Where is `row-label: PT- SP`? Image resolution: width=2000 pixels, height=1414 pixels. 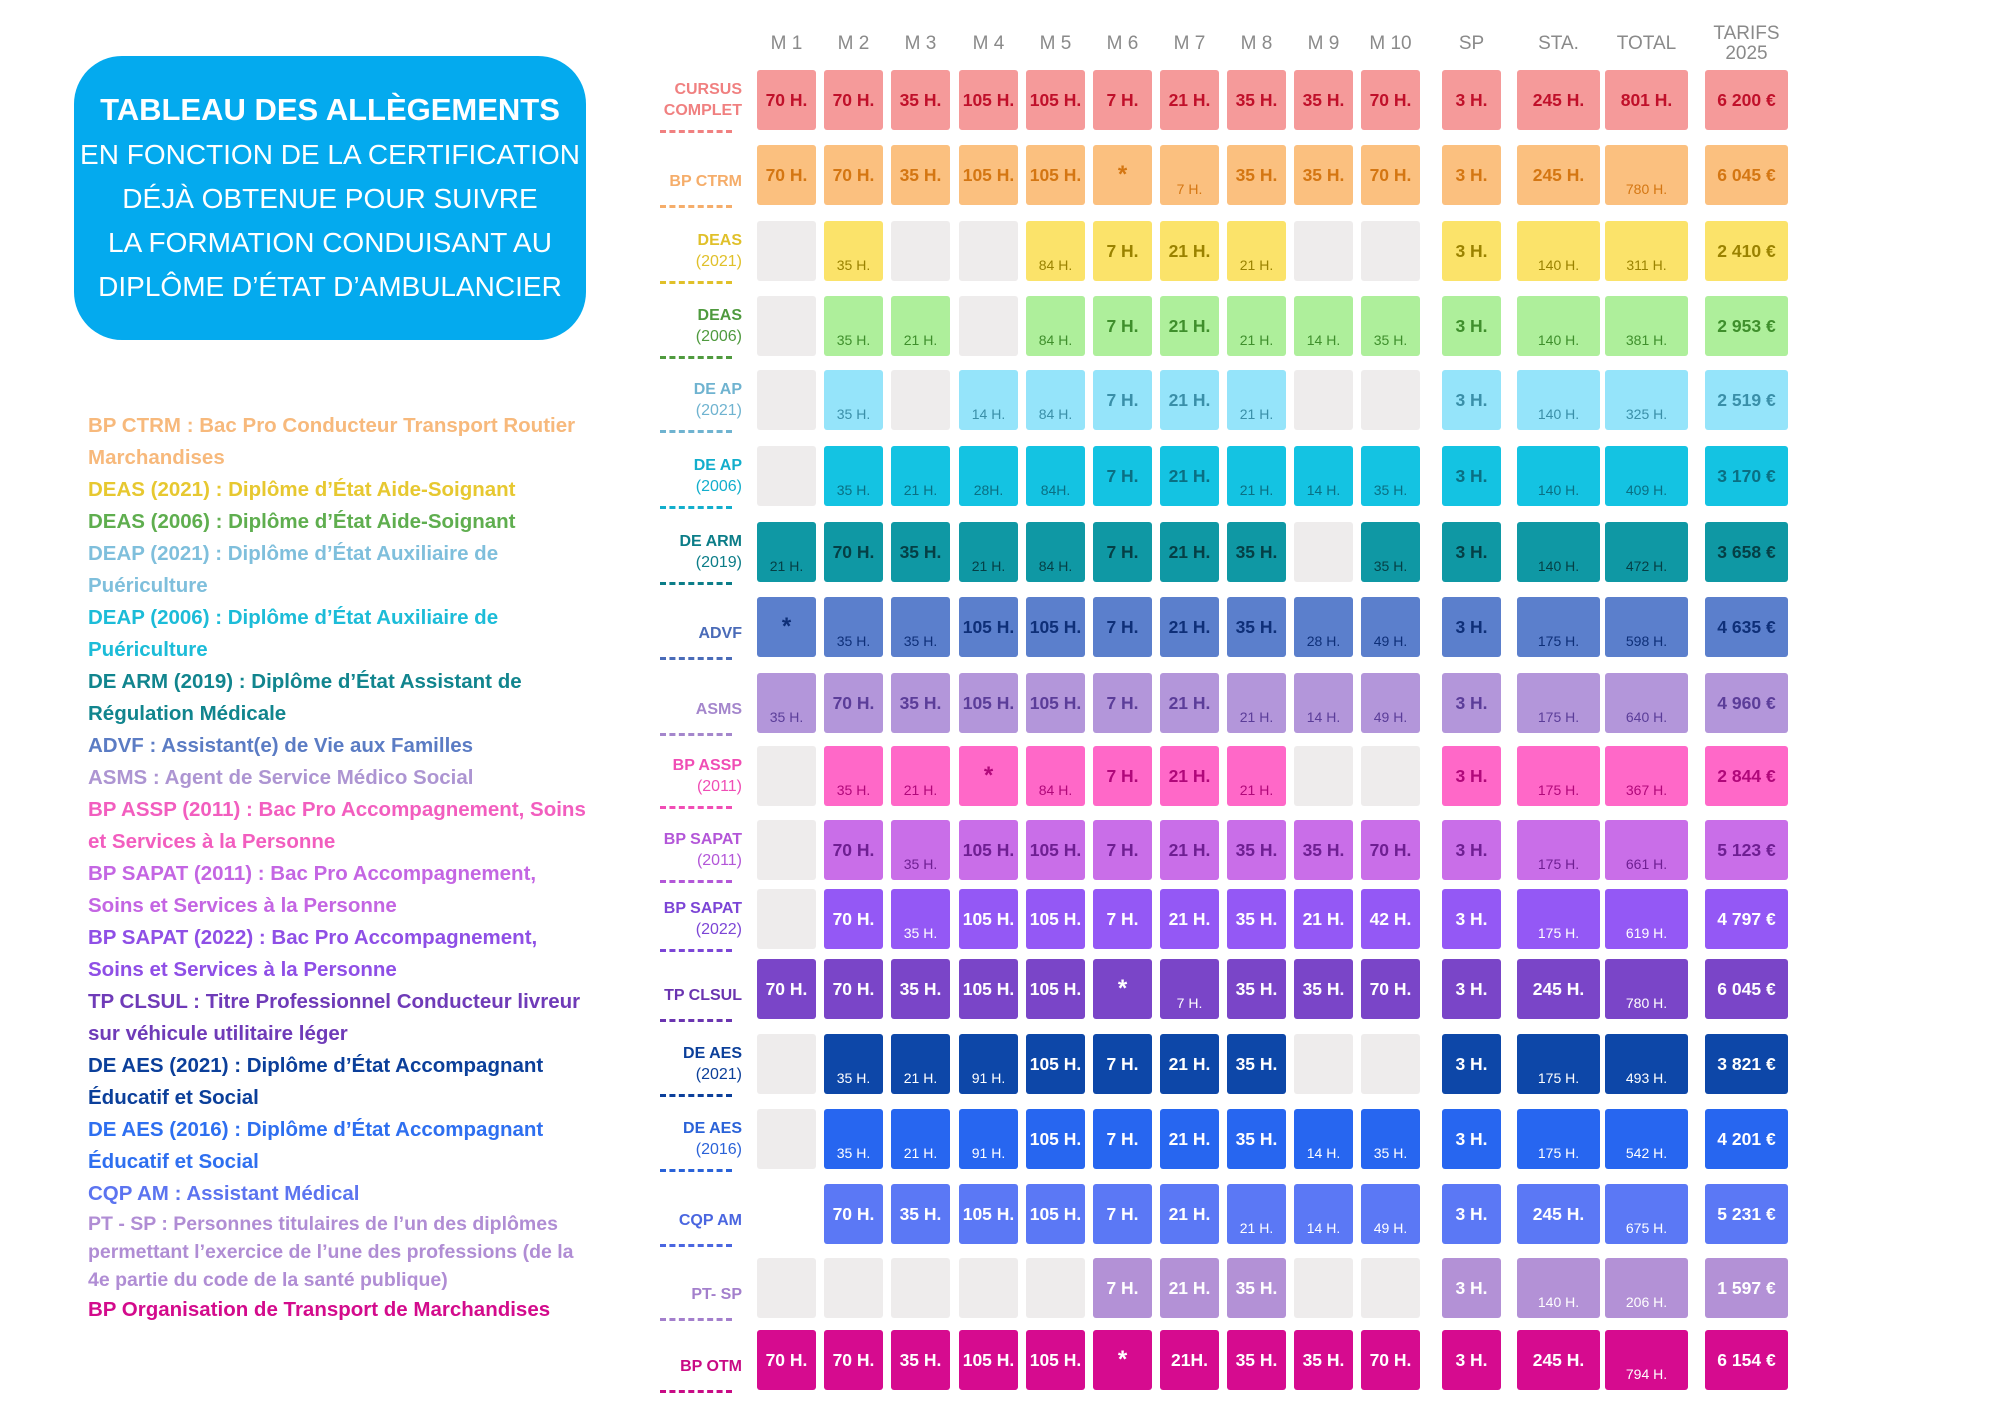 row-label: PT- SP is located at coordinates (691, 1294).